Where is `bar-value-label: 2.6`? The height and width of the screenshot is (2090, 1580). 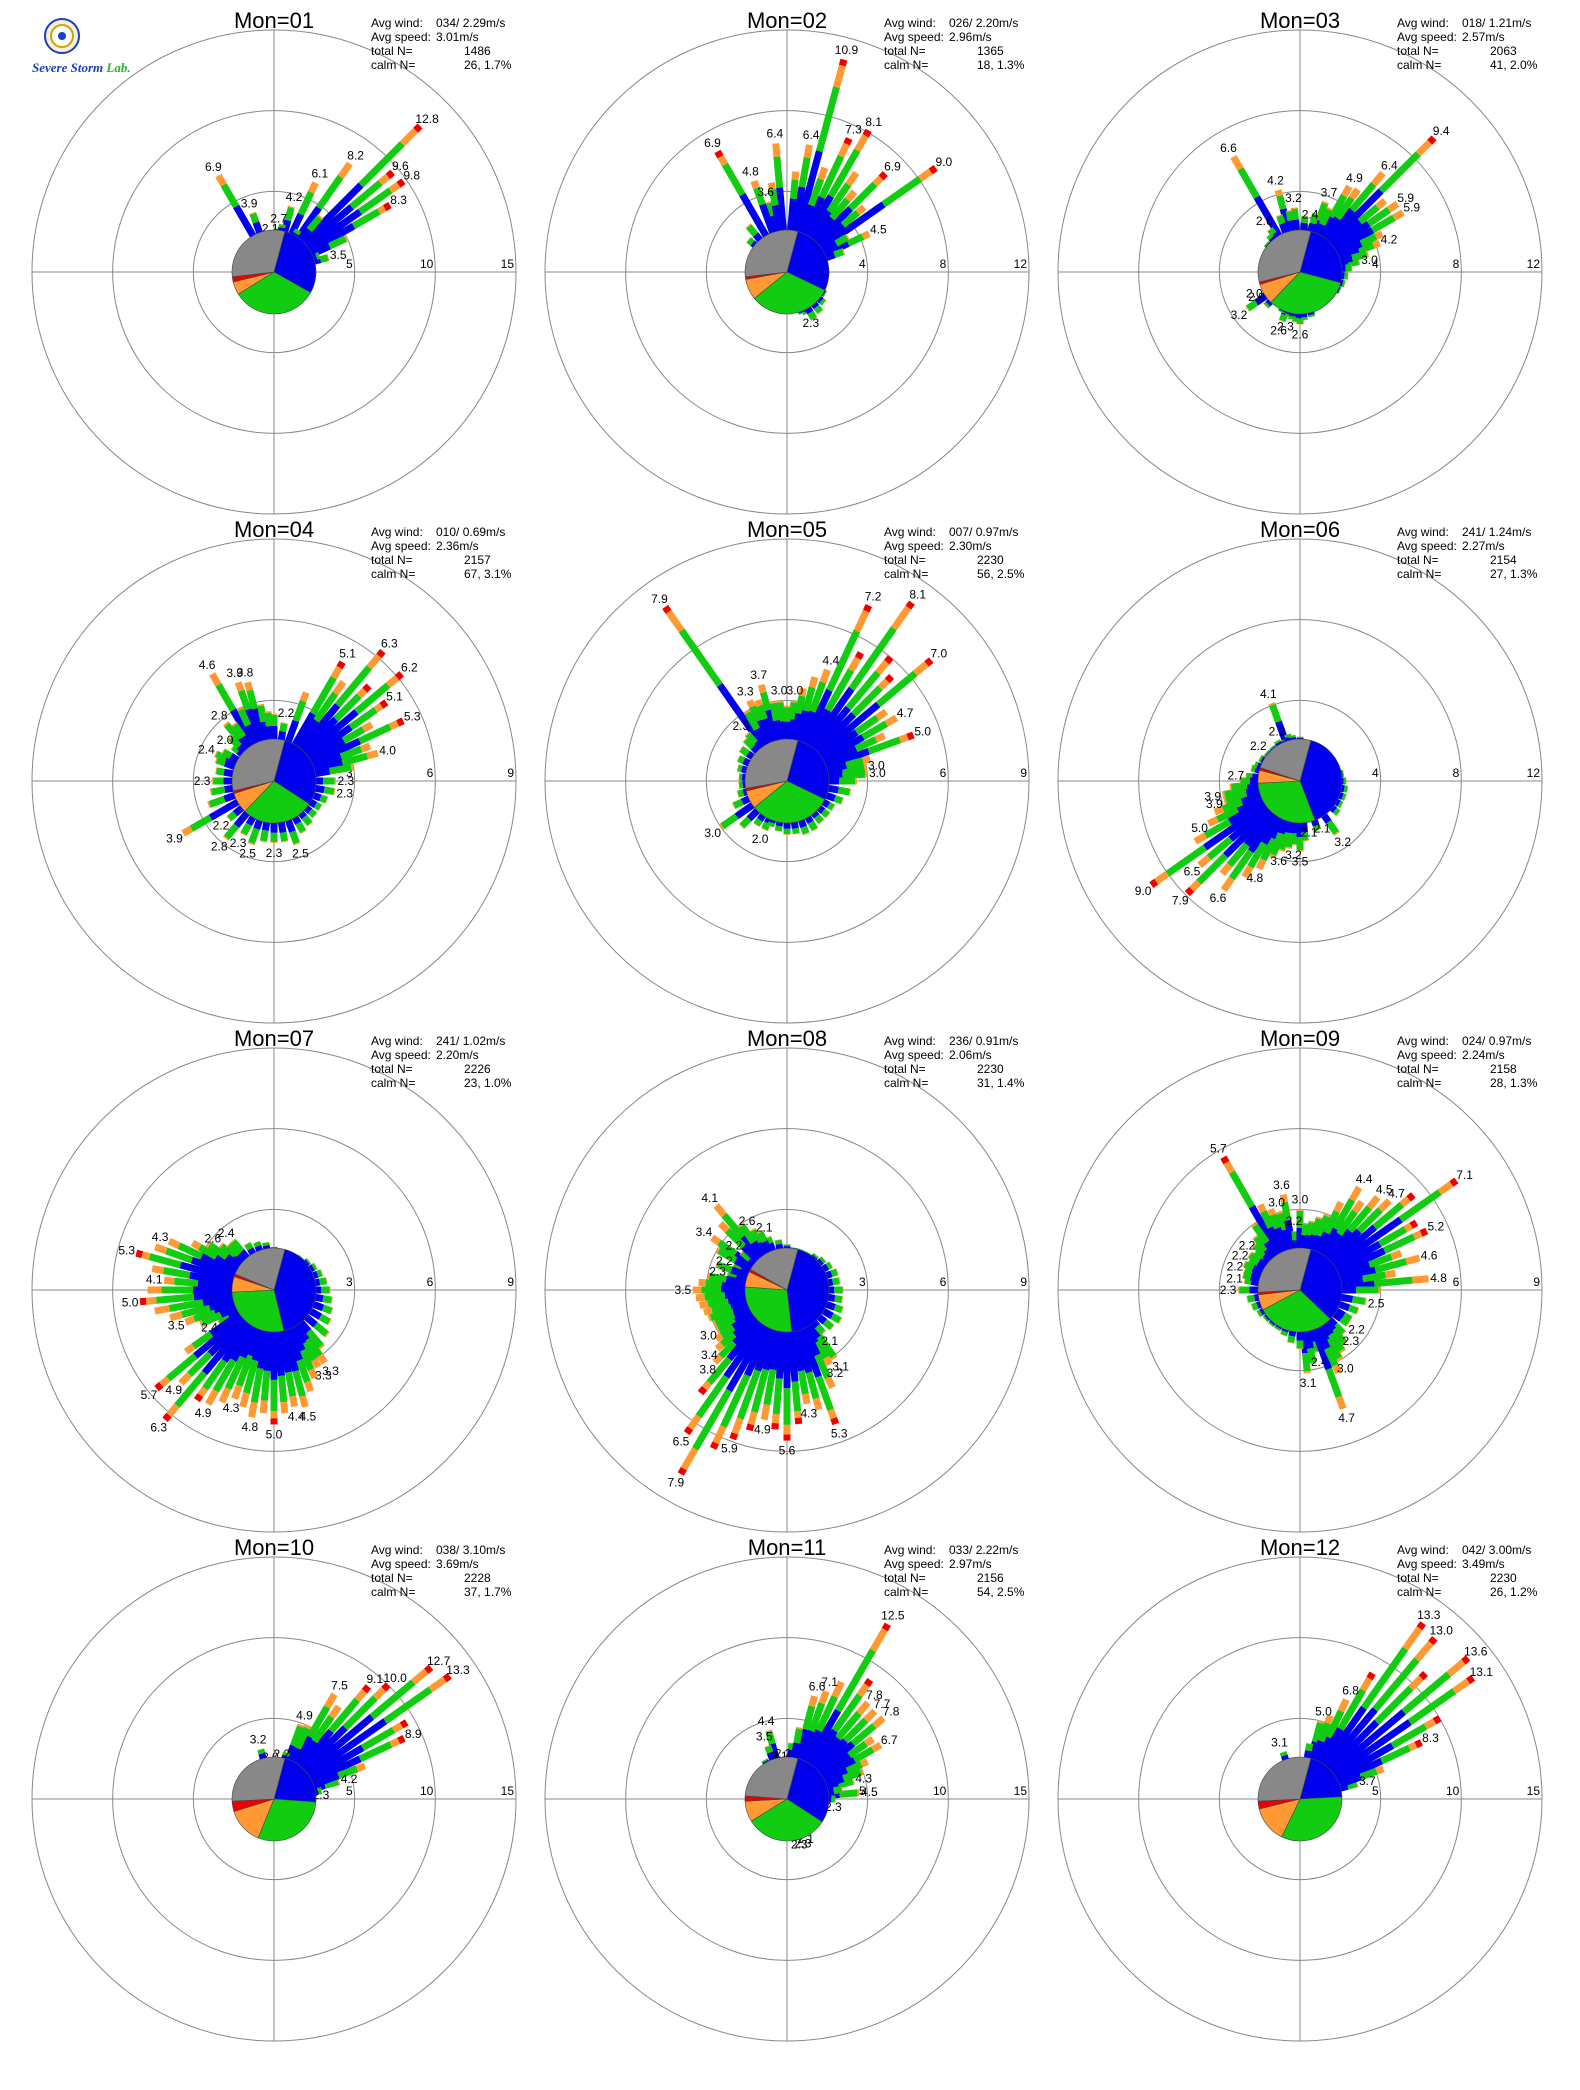 bar-value-label: 2.6 is located at coordinates (1278, 331).